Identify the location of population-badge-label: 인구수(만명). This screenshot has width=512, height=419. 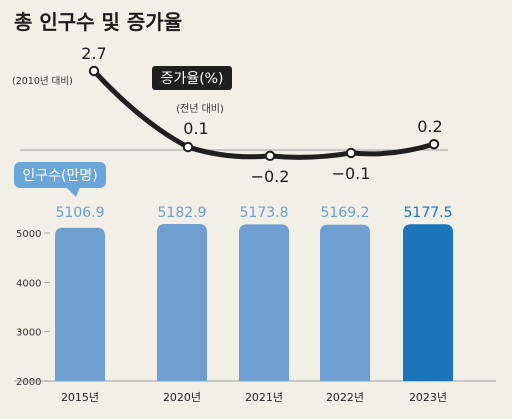
(59, 176).